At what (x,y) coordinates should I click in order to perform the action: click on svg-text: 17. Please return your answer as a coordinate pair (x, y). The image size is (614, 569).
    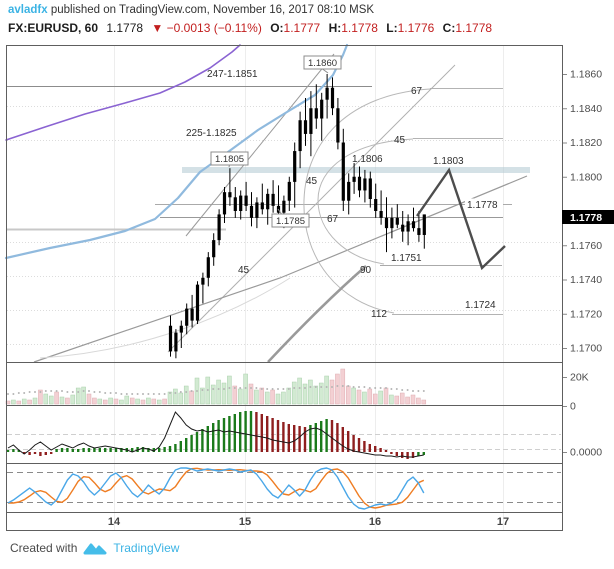
    Looking at the image, I should click on (503, 522).